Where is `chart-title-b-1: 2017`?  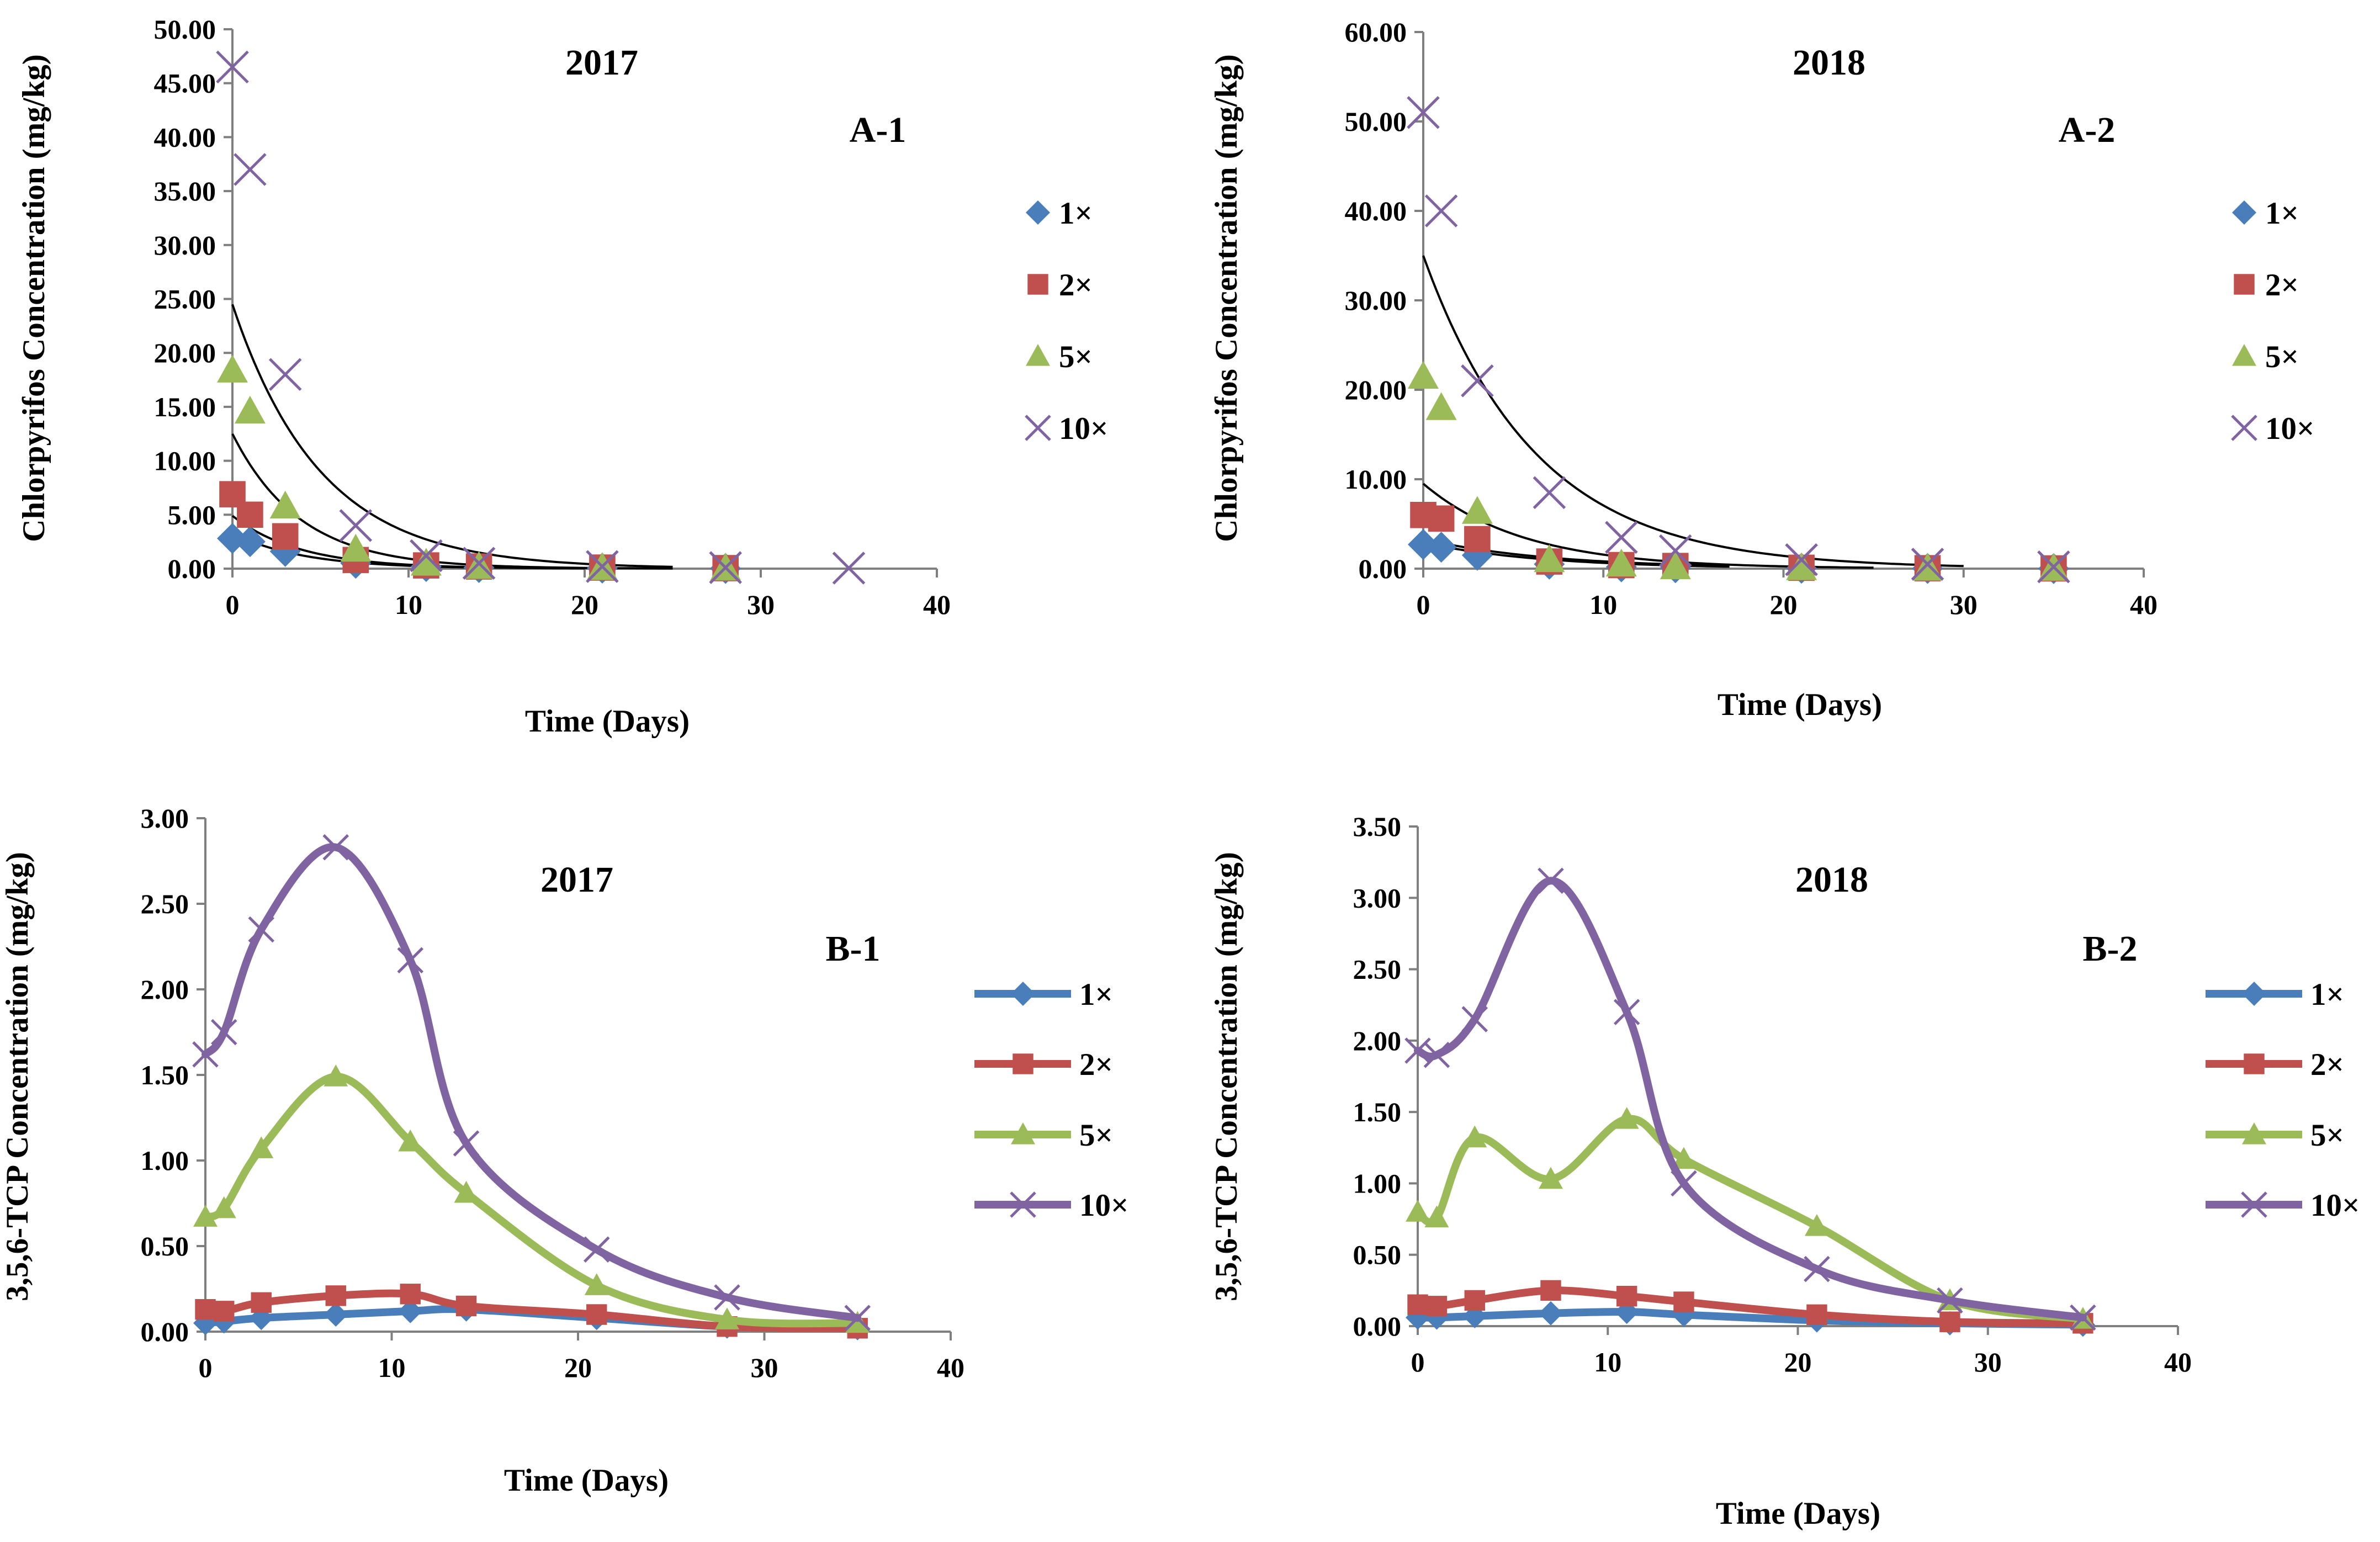
chart-title-b-1: 2017 is located at coordinates (577, 880).